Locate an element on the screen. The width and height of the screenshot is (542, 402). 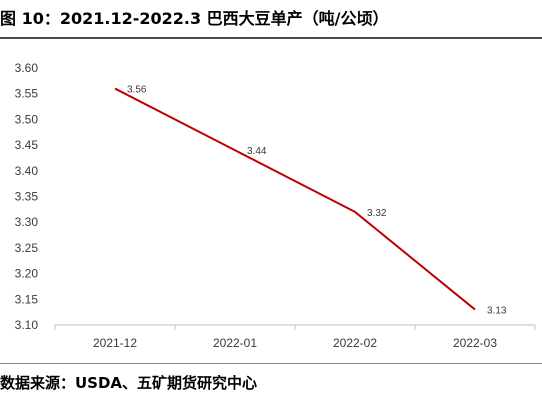
y-tick-label: 3.45 is located at coordinates (27, 145).